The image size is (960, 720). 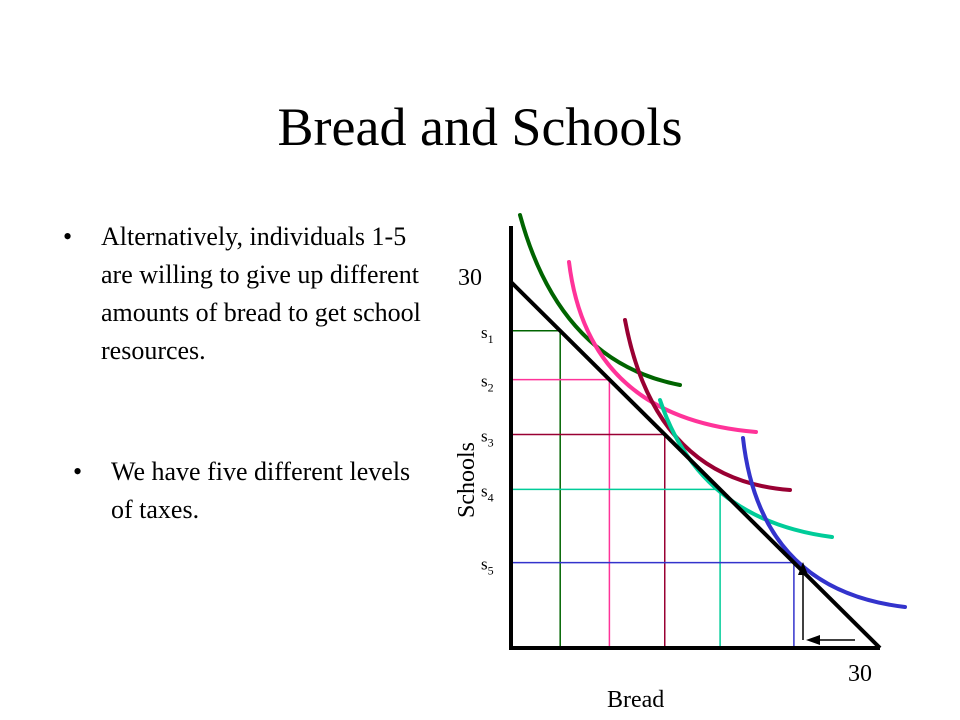 I want to click on level-labels: s1 s2 s3 s4 s5, so click(x=487, y=450).